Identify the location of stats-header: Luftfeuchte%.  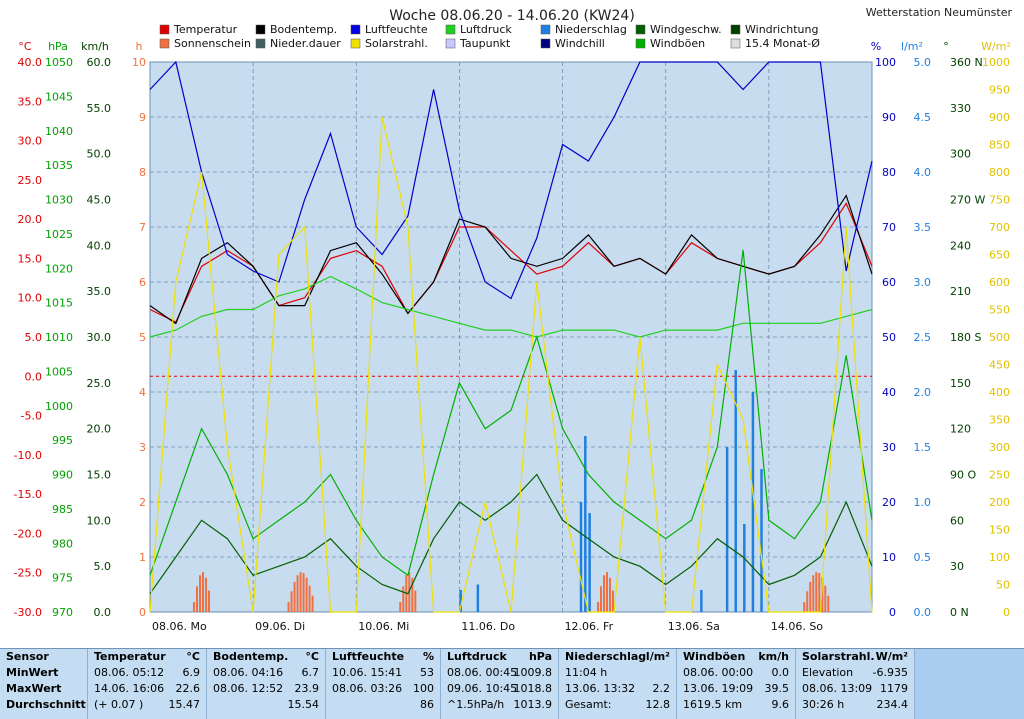
(383, 657).